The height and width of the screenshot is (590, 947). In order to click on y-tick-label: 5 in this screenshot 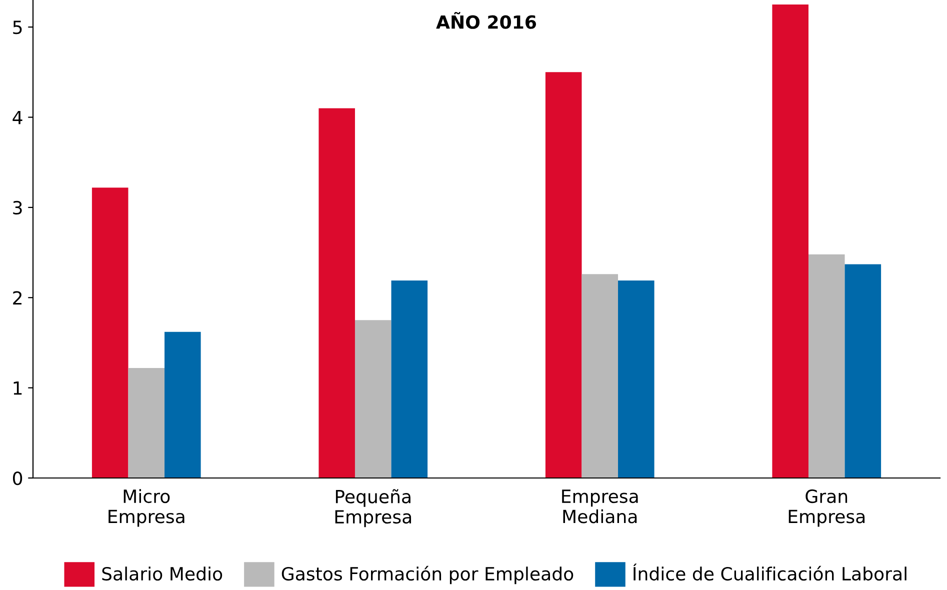, I will do `click(17, 27)`.